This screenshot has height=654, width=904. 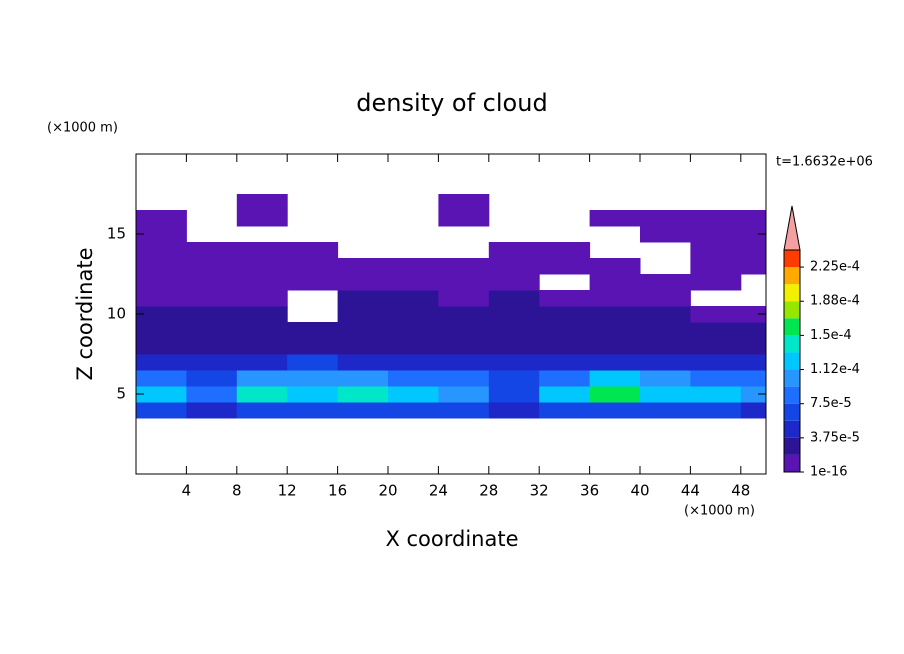 I want to click on colorbar-label: 2.25e-4, so click(x=835, y=267).